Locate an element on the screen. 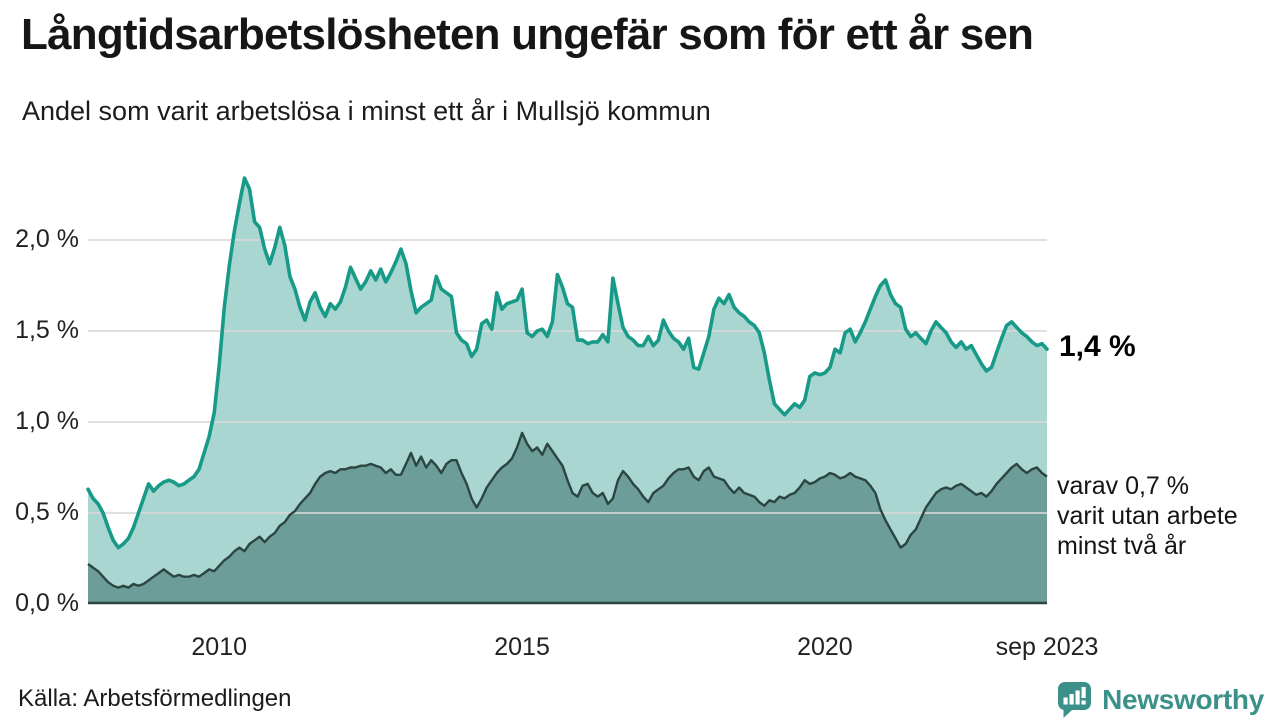 This screenshot has width=1280, height=720. latest-value-label: 1,4 % is located at coordinates (1097, 346).